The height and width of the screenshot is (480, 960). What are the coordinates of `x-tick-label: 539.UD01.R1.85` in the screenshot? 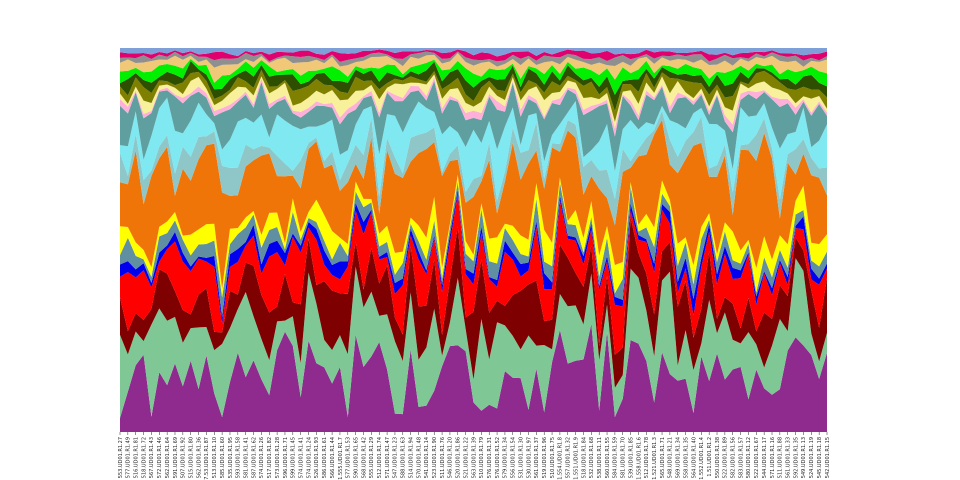 It's located at (631, 457).